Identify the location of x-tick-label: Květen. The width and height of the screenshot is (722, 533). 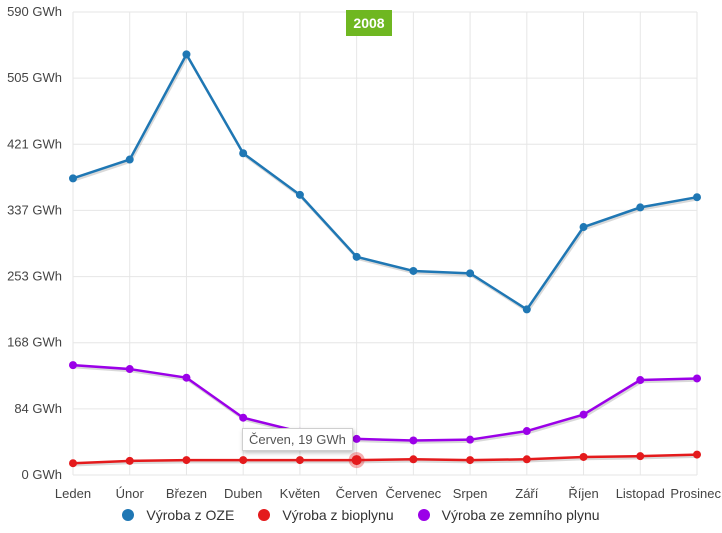
(300, 493).